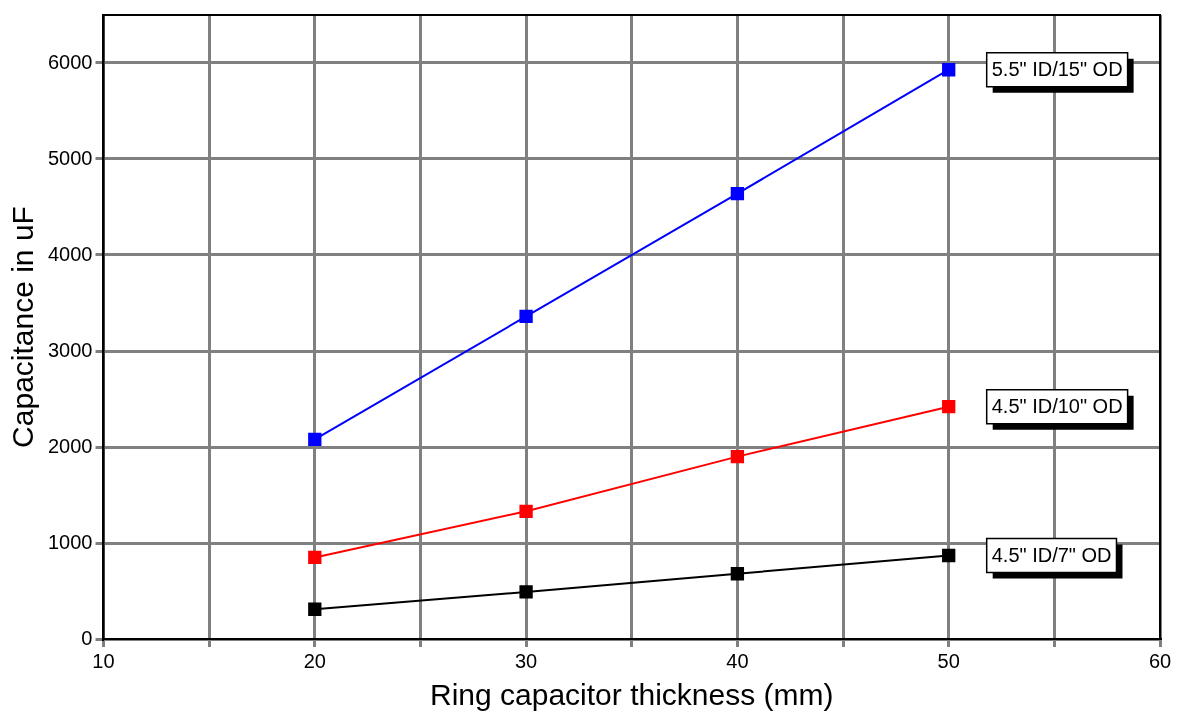 Image resolution: width=1183 pixels, height=717 pixels. What do you see at coordinates (1160, 660) in the screenshot?
I see `x-tick-label: 60` at bounding box center [1160, 660].